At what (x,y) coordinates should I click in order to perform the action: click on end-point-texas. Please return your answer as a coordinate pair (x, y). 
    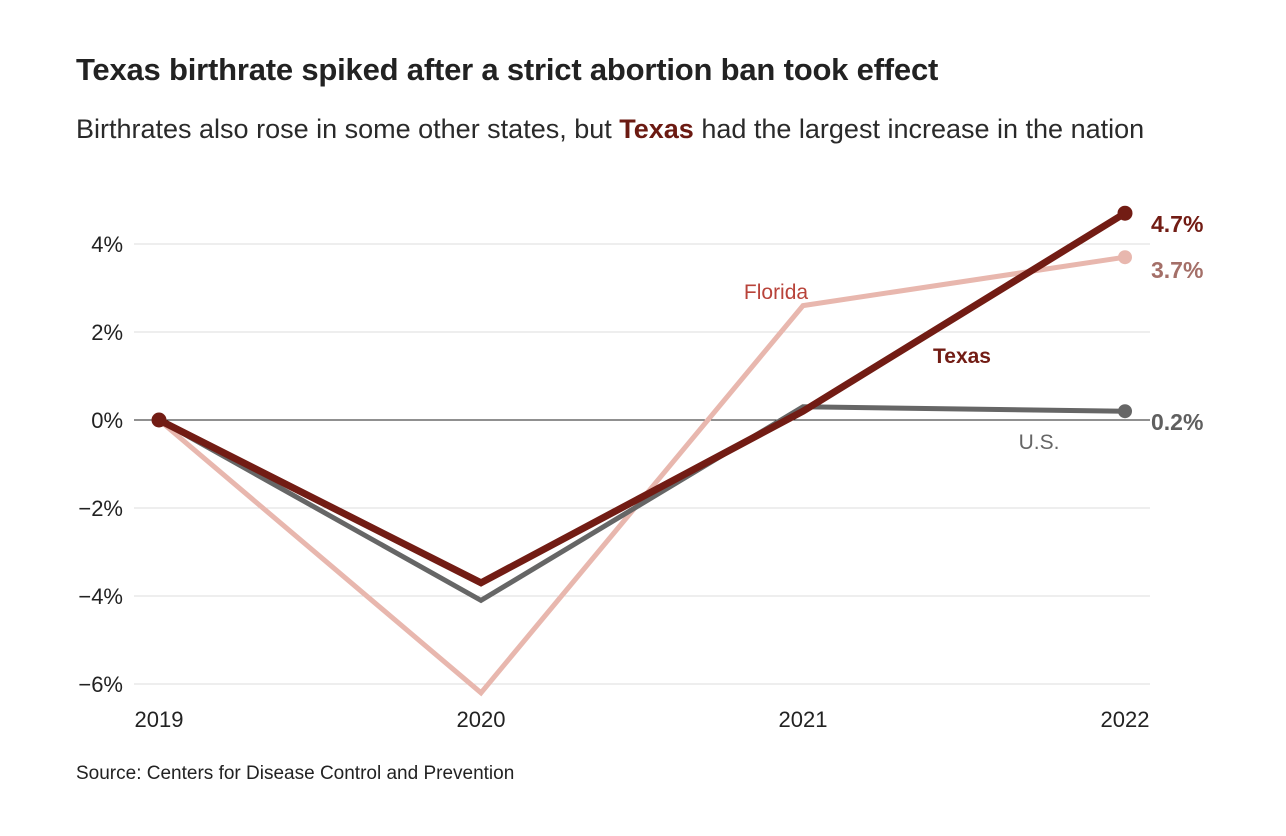
    Looking at the image, I should click on (1125, 213).